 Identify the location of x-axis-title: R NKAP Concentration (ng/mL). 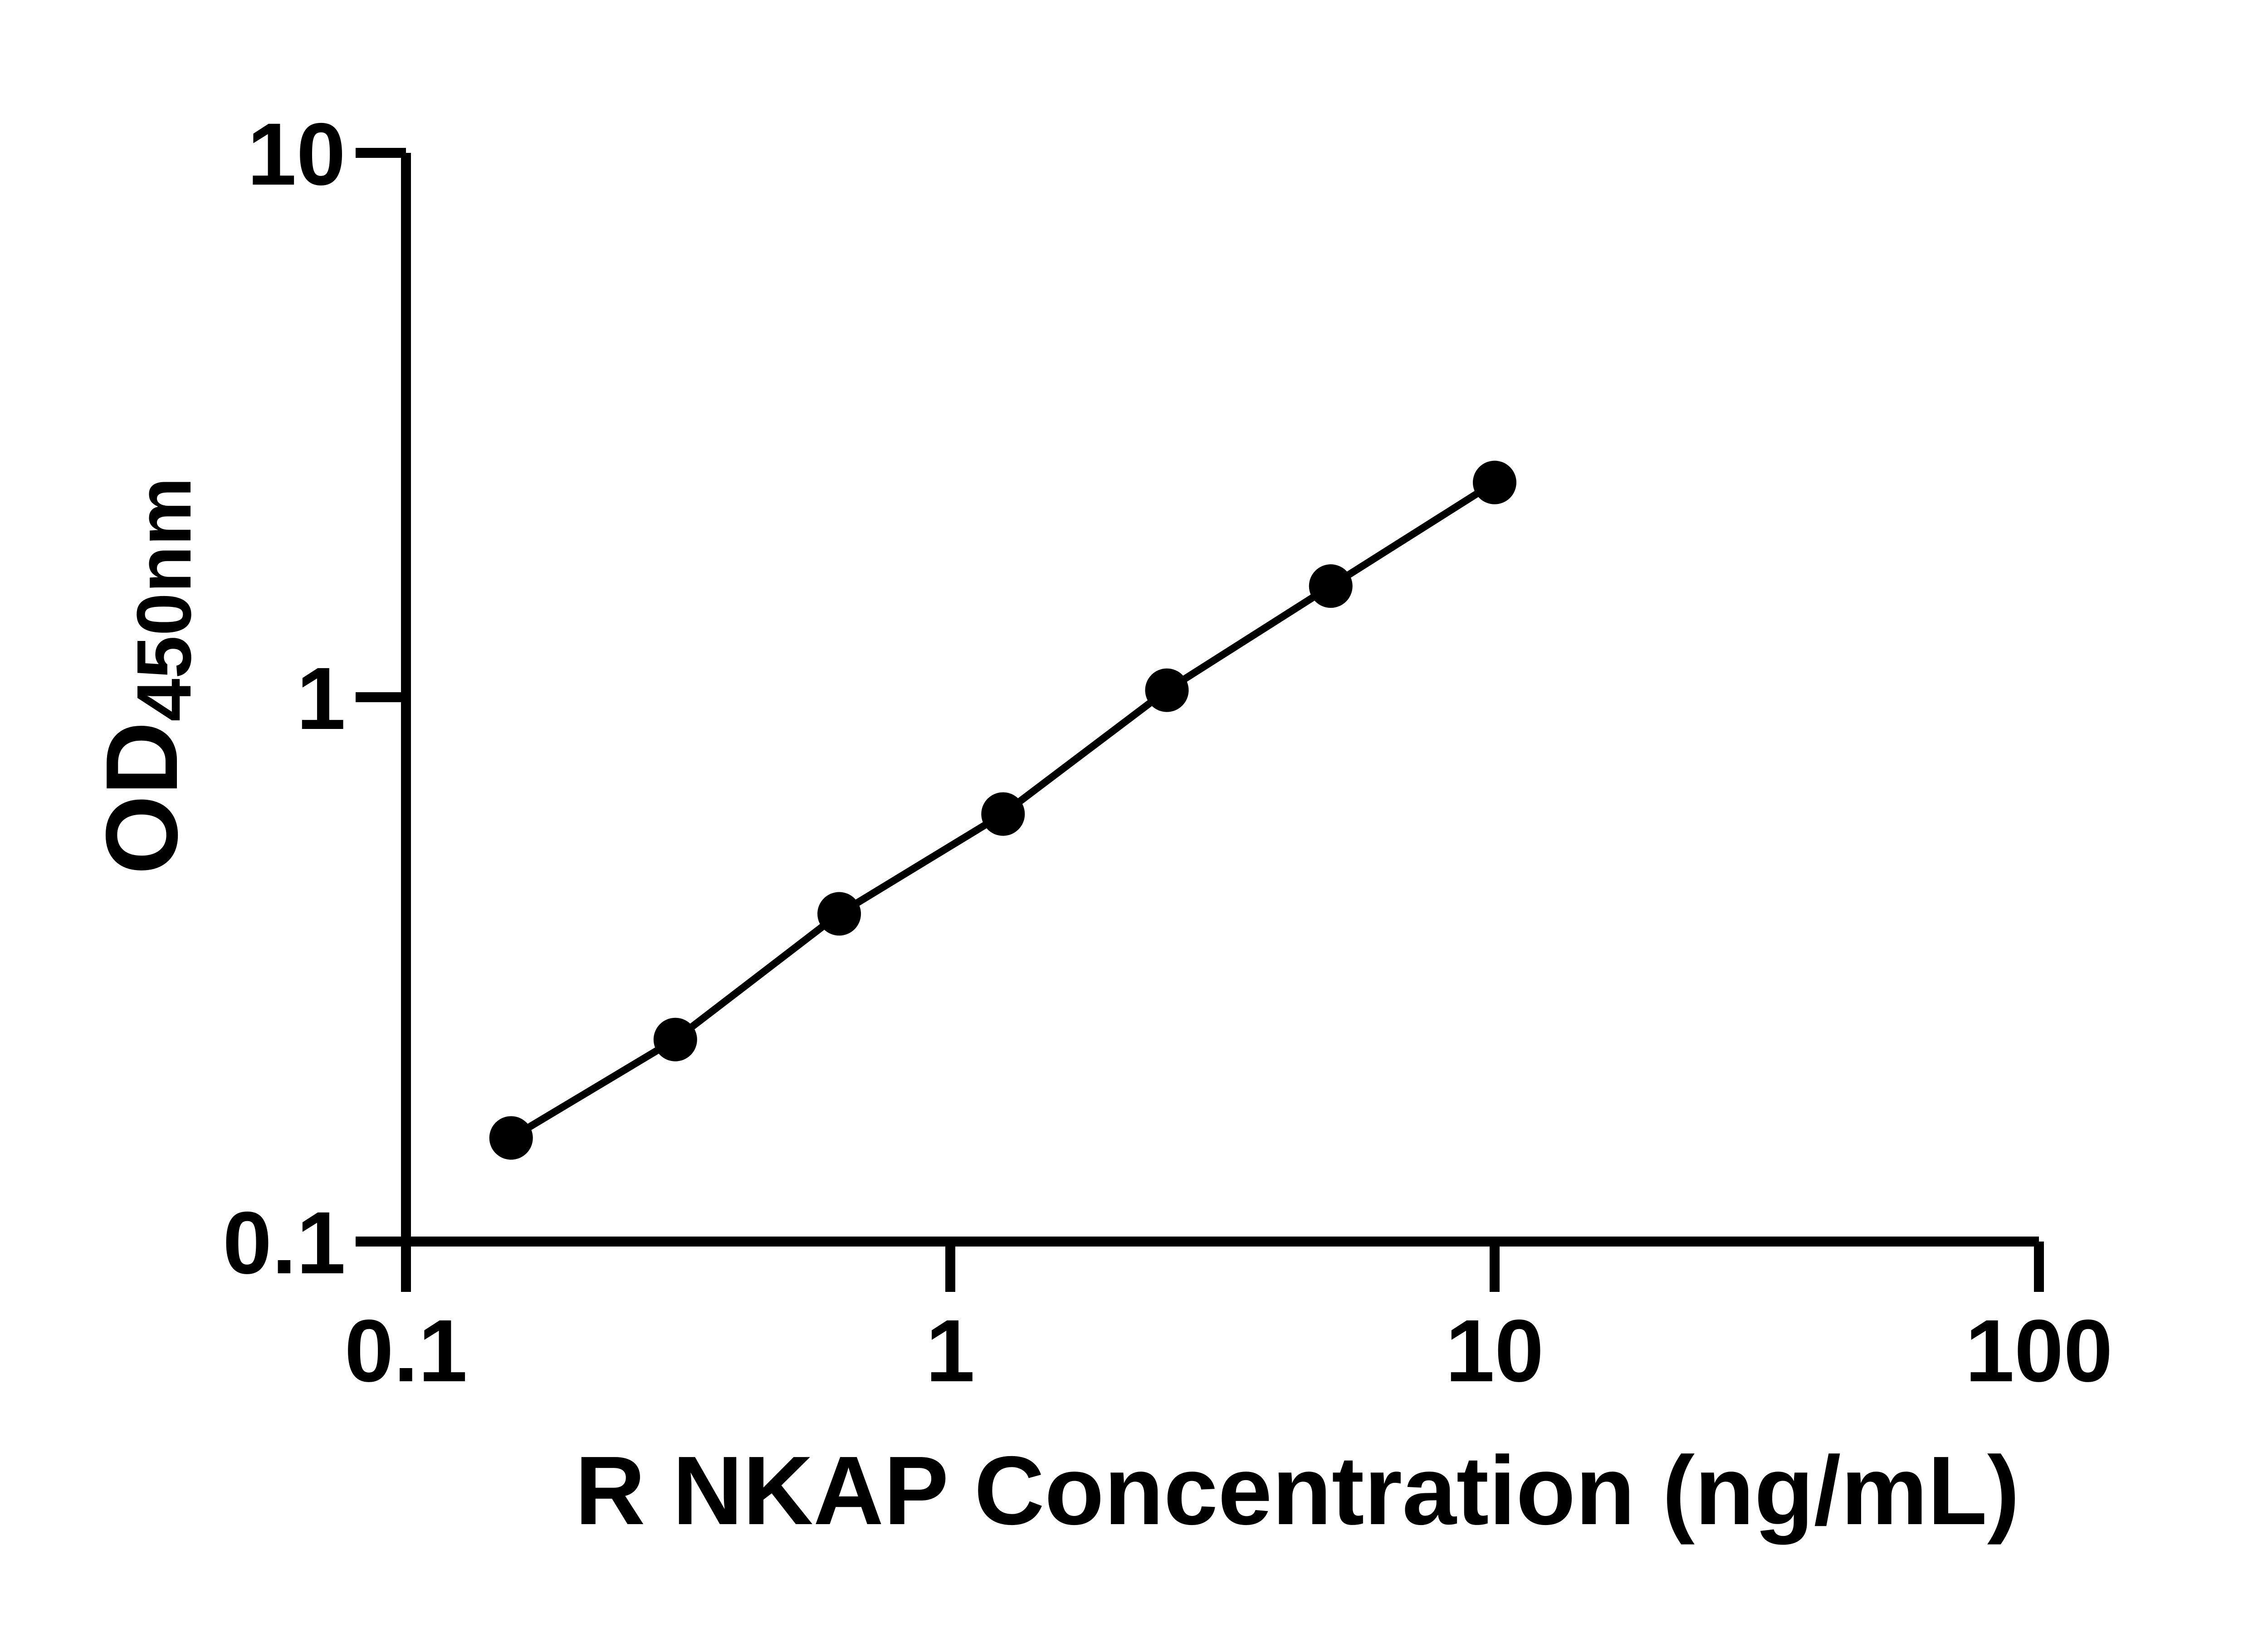
(1297, 1490).